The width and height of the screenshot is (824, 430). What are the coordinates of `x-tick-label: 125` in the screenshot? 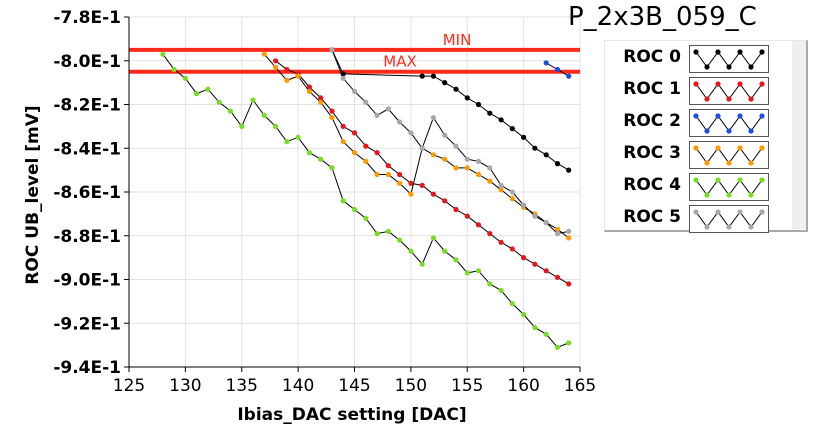 It's located at (129, 386).